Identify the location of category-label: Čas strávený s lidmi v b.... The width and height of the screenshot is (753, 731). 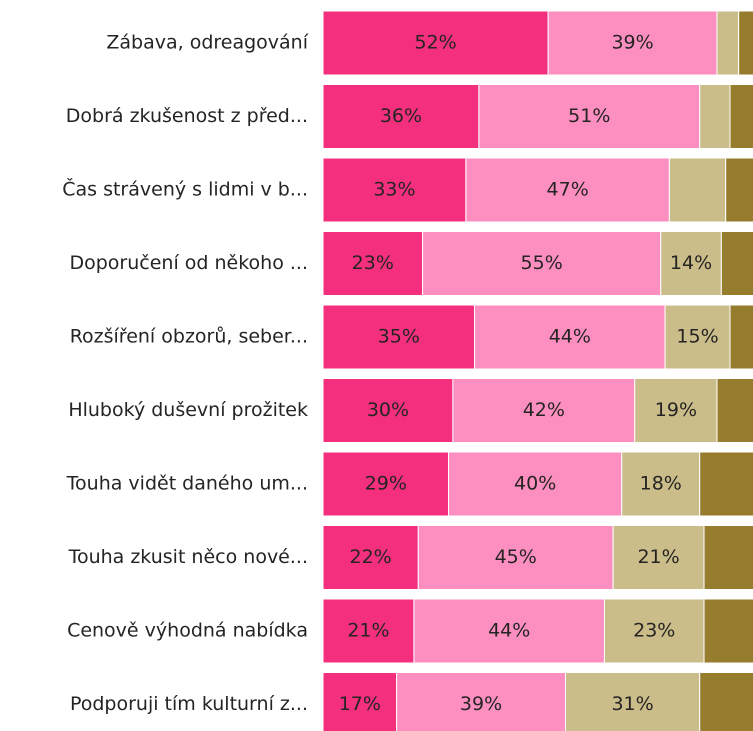
(185, 189).